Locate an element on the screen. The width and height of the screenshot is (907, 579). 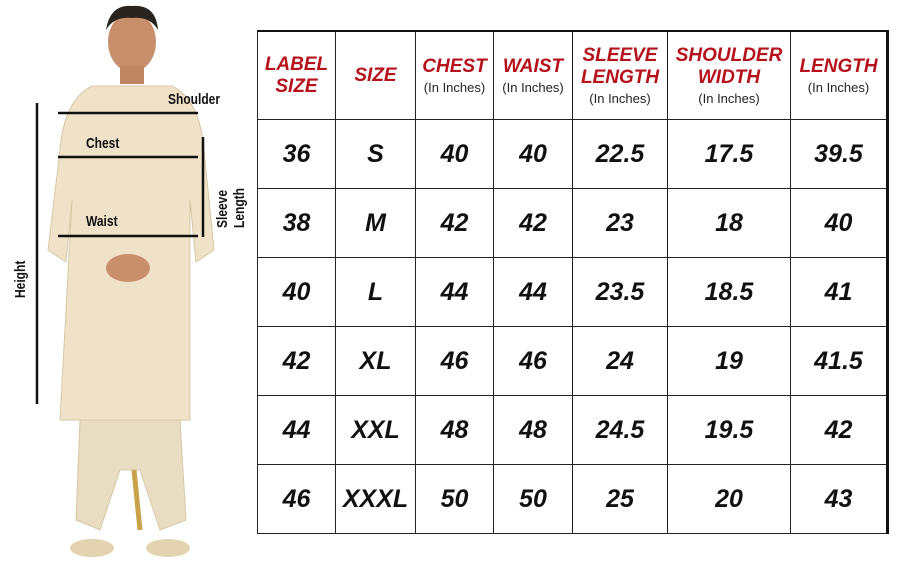
chest-label: Chest is located at coordinates (103, 143).